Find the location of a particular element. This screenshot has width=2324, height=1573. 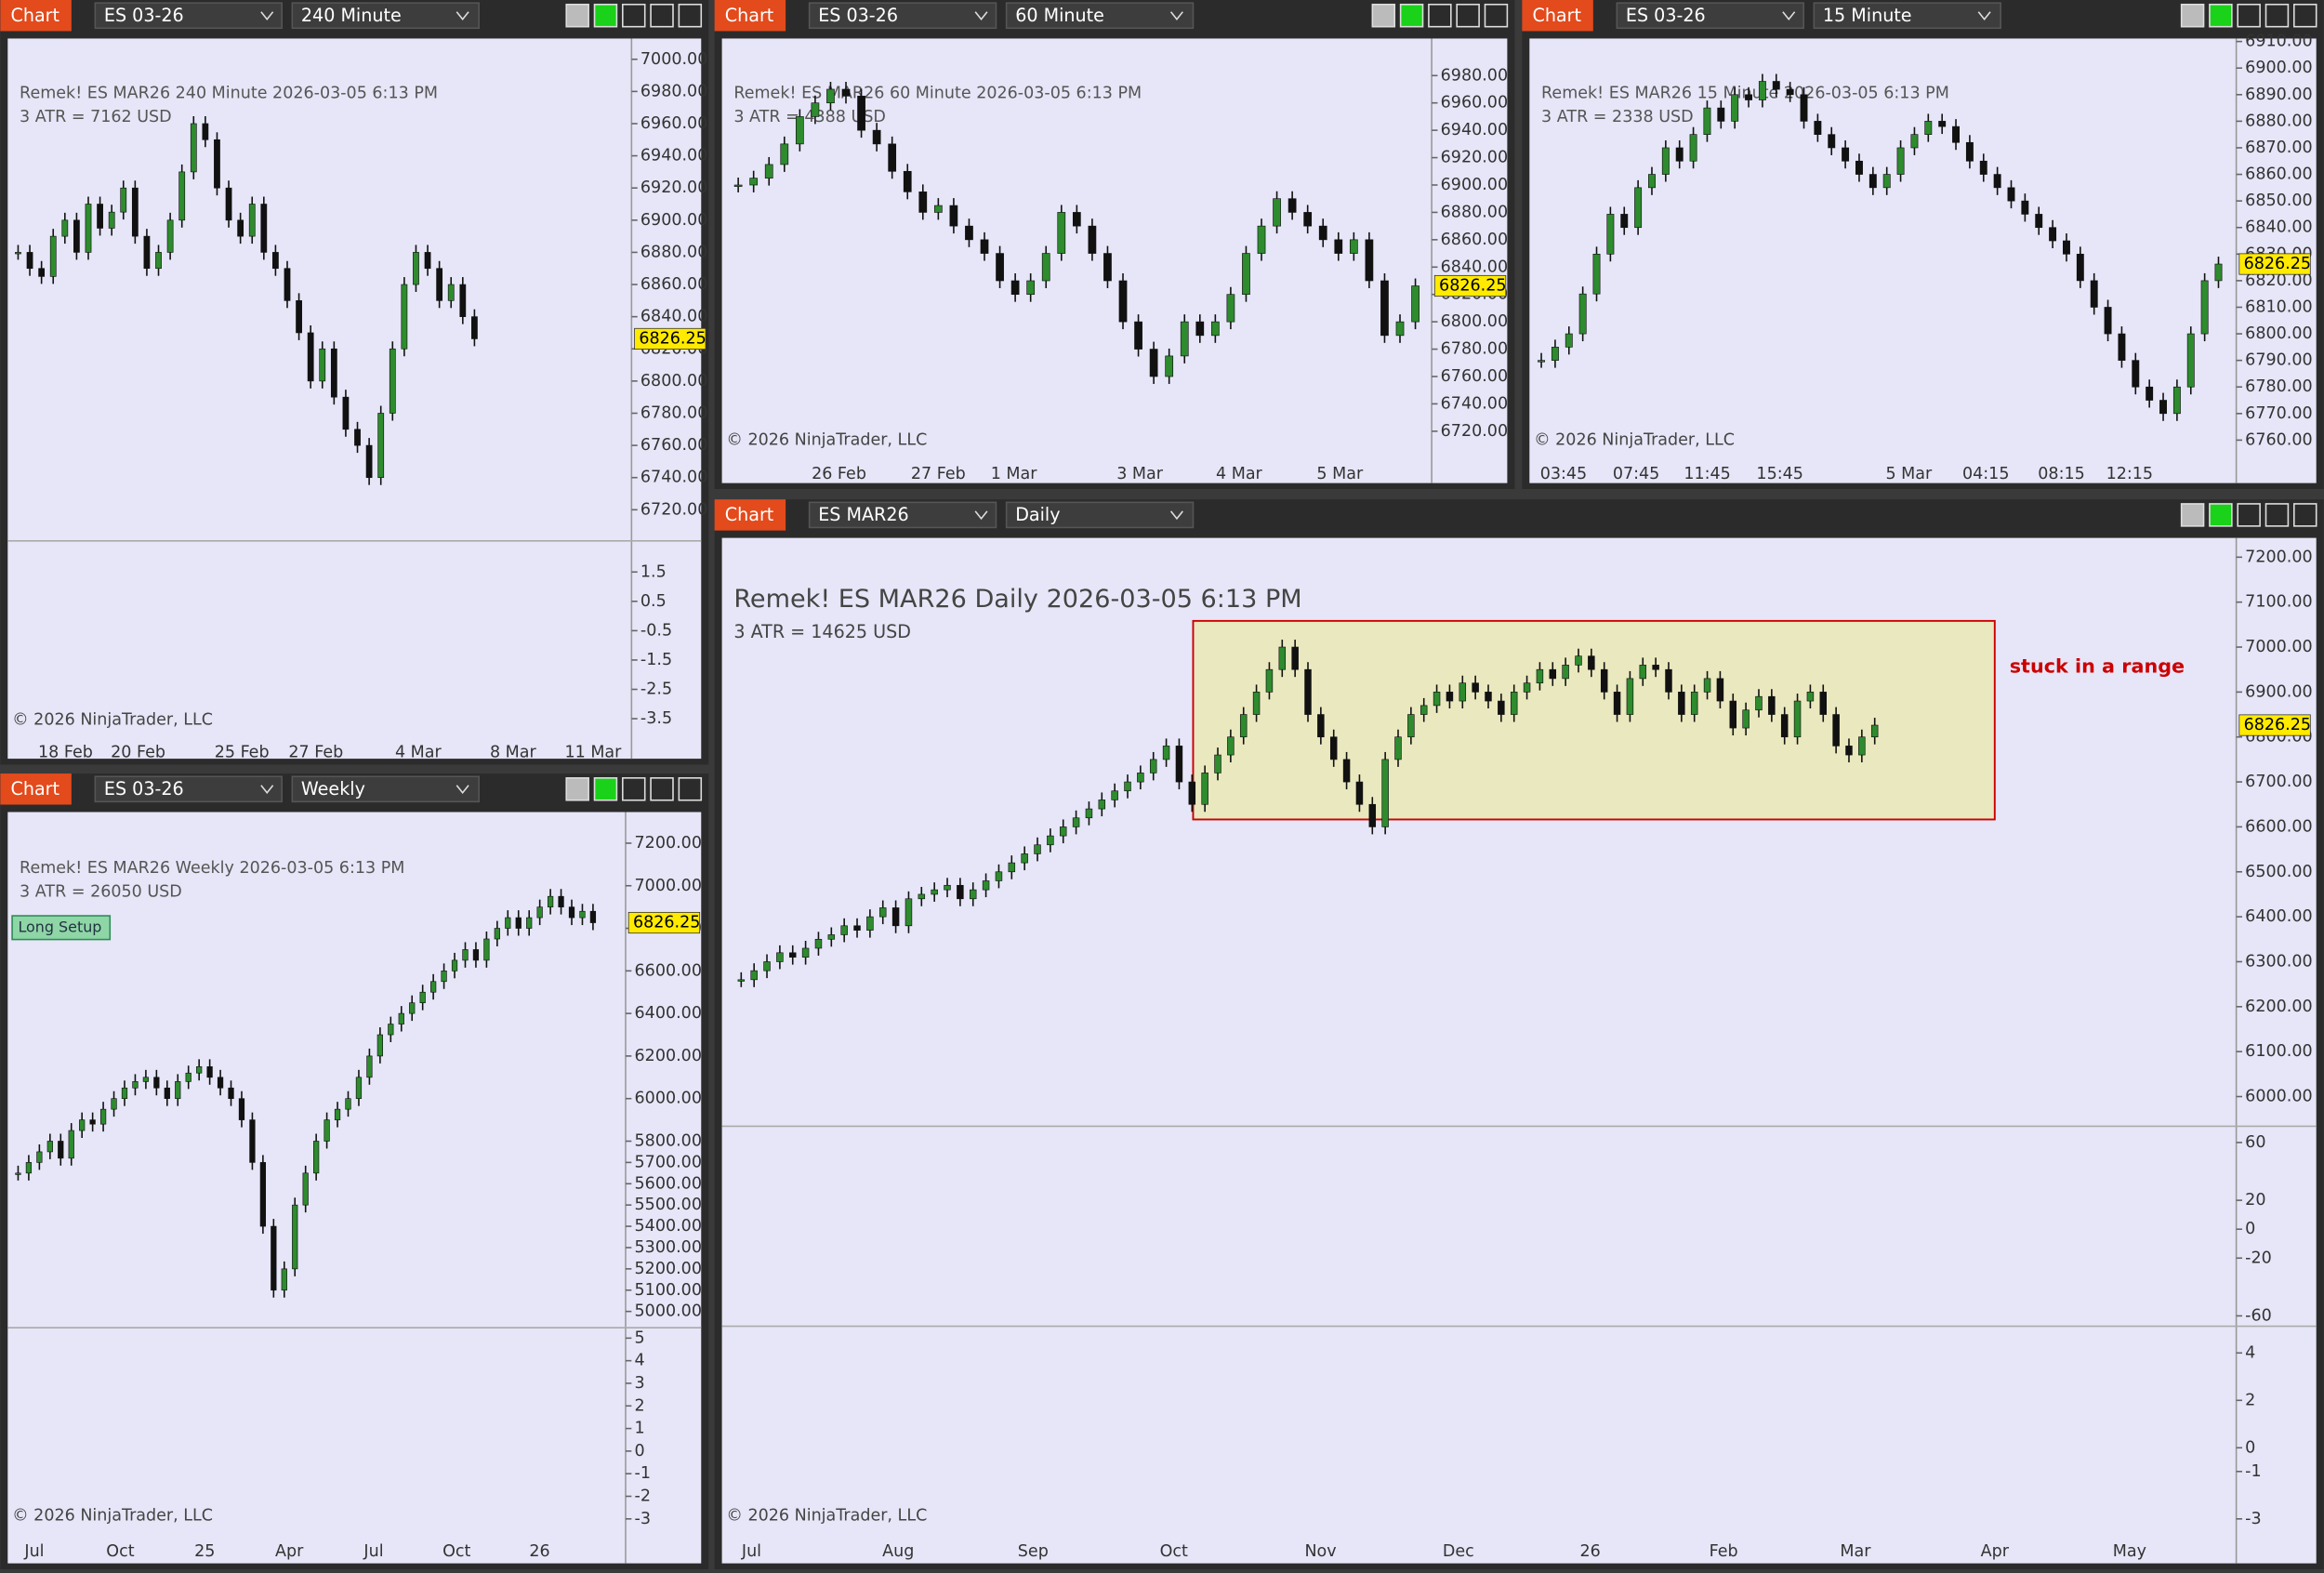

period-label: 15 Minute is located at coordinates (1867, 16).